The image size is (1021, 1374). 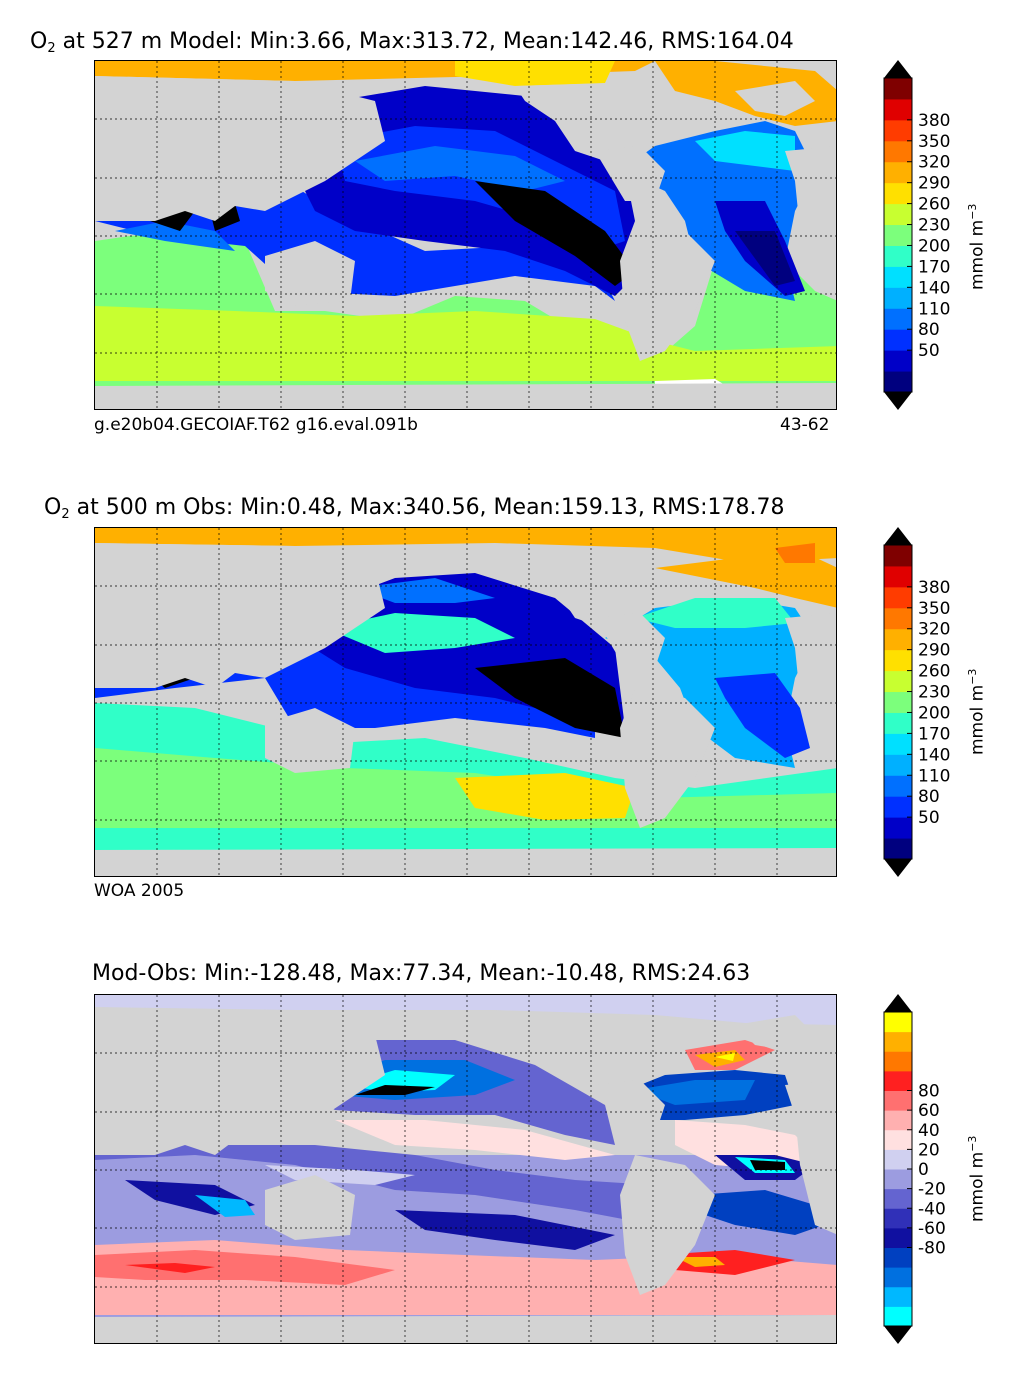 I want to click on colorbar: 50 80 110 140 170 200 230 260 290 320 350 380, so click(x=916, y=235).